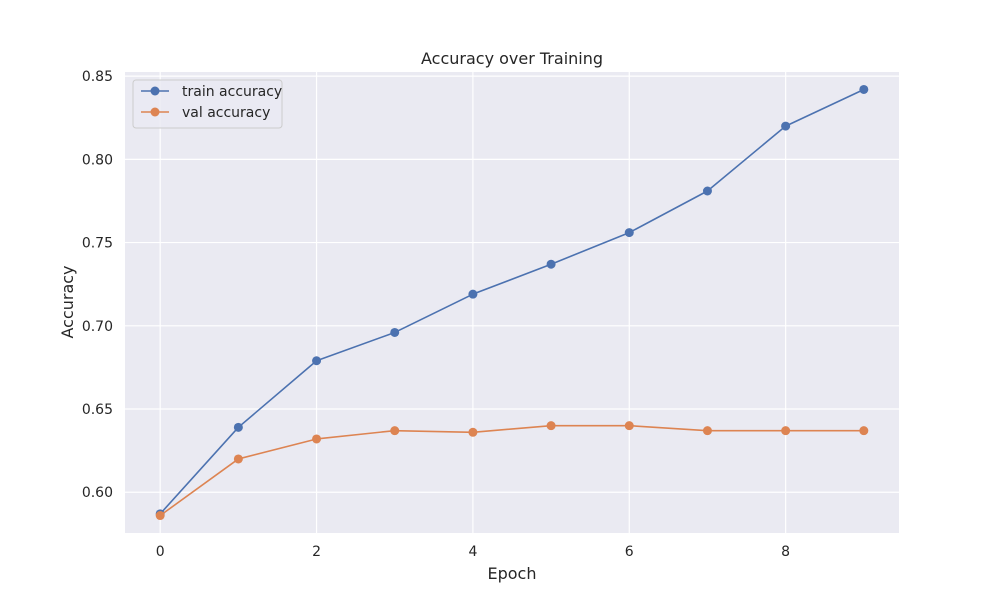  I want to click on x-tick-label: 6, so click(629, 552).